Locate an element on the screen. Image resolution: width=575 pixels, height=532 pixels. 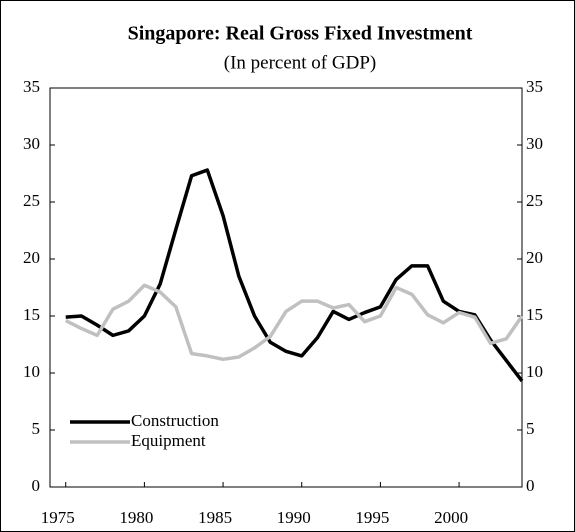
y-tick-label: 0 is located at coordinates (36, 485).